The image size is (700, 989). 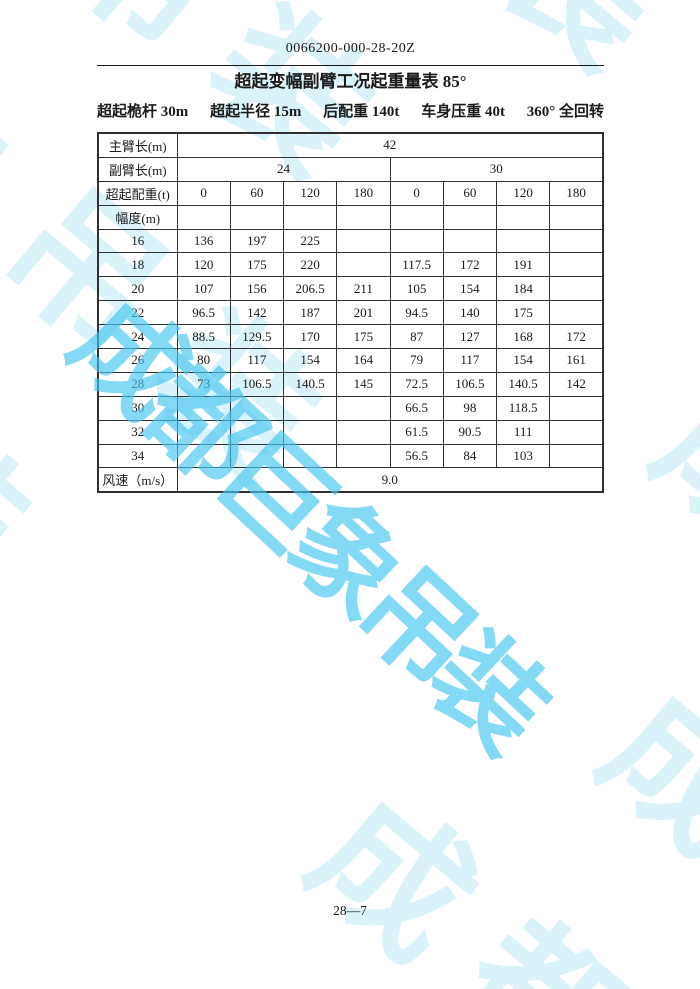 What do you see at coordinates (203, 384) in the screenshot?
I see `load-cell: 73` at bounding box center [203, 384].